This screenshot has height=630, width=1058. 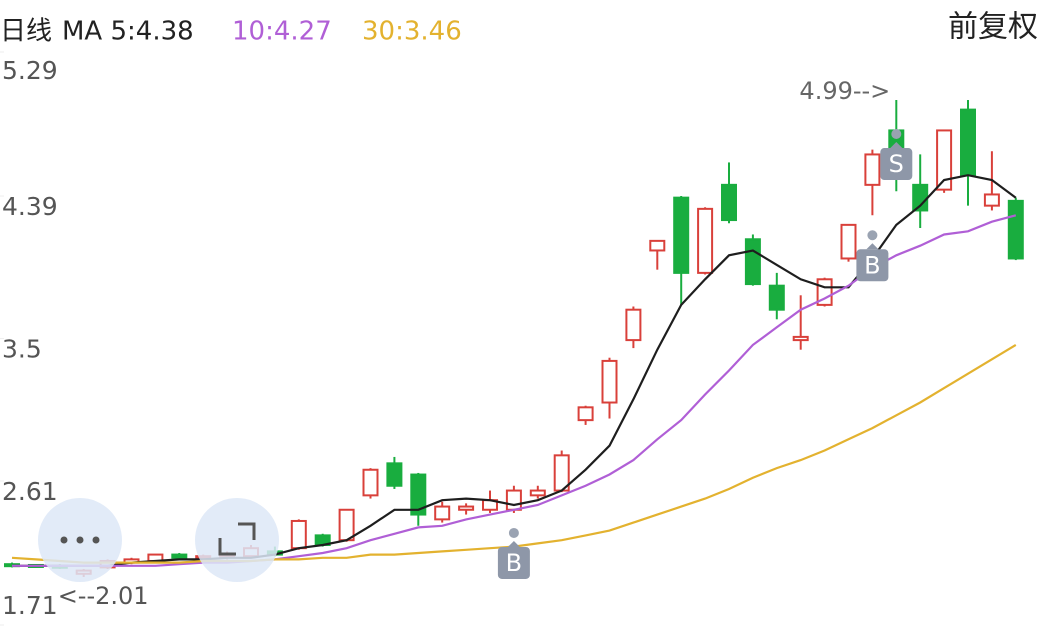 I want to click on high-annotation: 4.99-->, so click(x=844, y=91).